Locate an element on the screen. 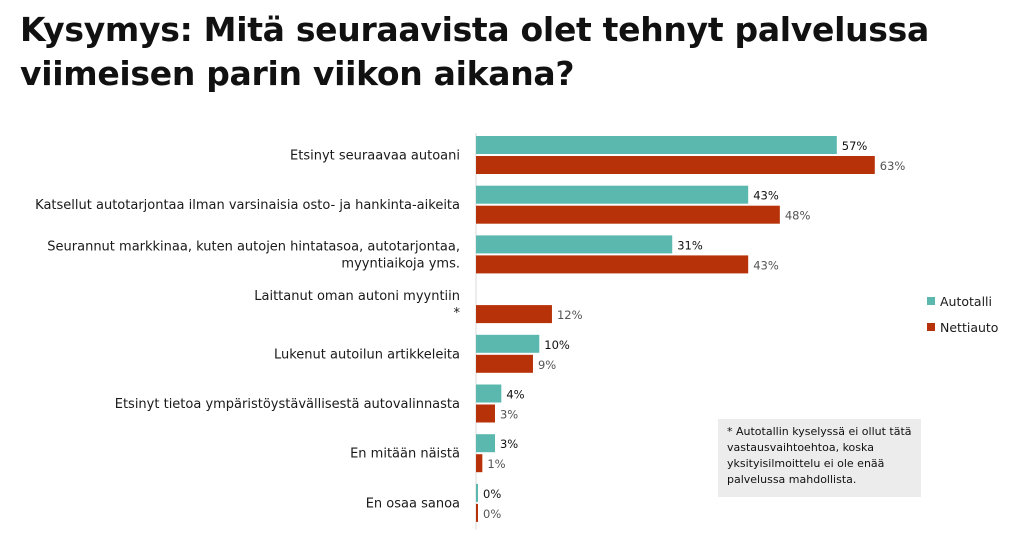  category-label: En osaa sanoa is located at coordinates (413, 503).